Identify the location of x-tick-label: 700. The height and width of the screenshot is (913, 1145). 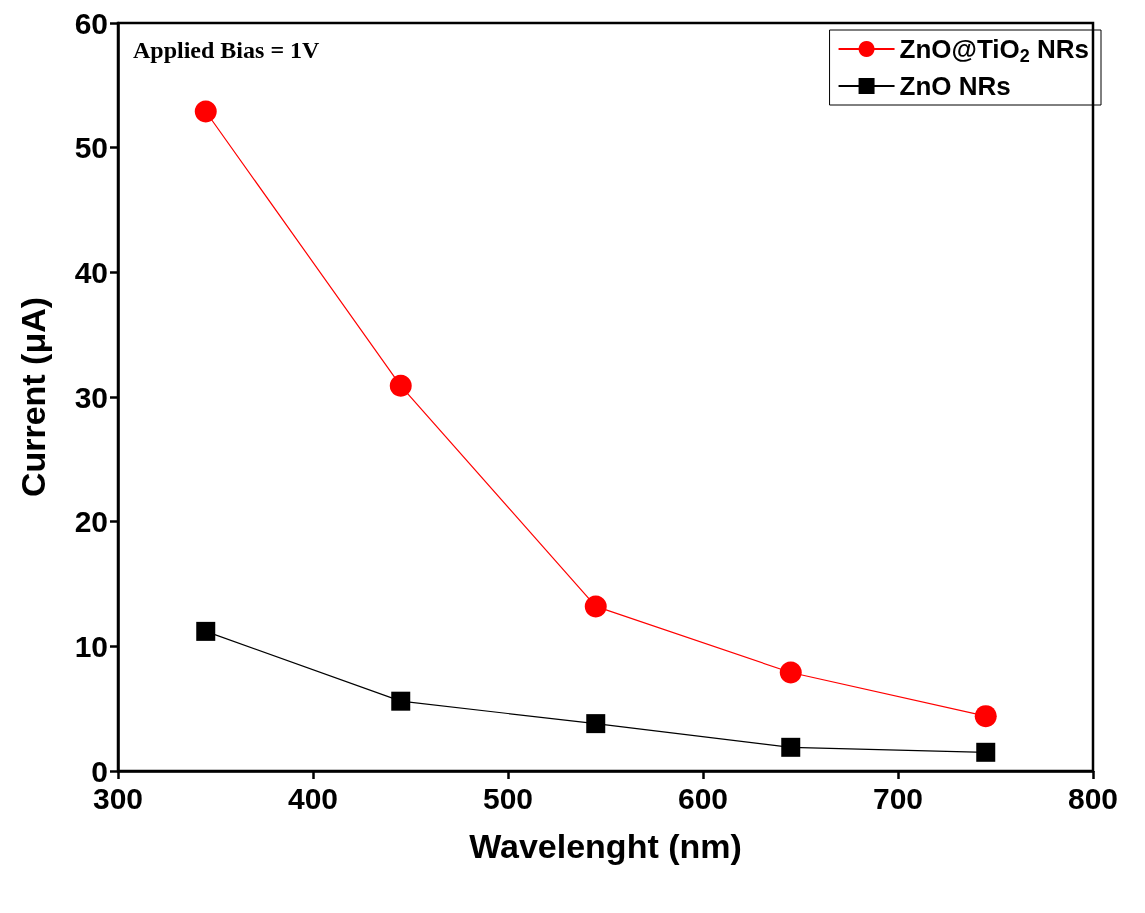
(898, 798).